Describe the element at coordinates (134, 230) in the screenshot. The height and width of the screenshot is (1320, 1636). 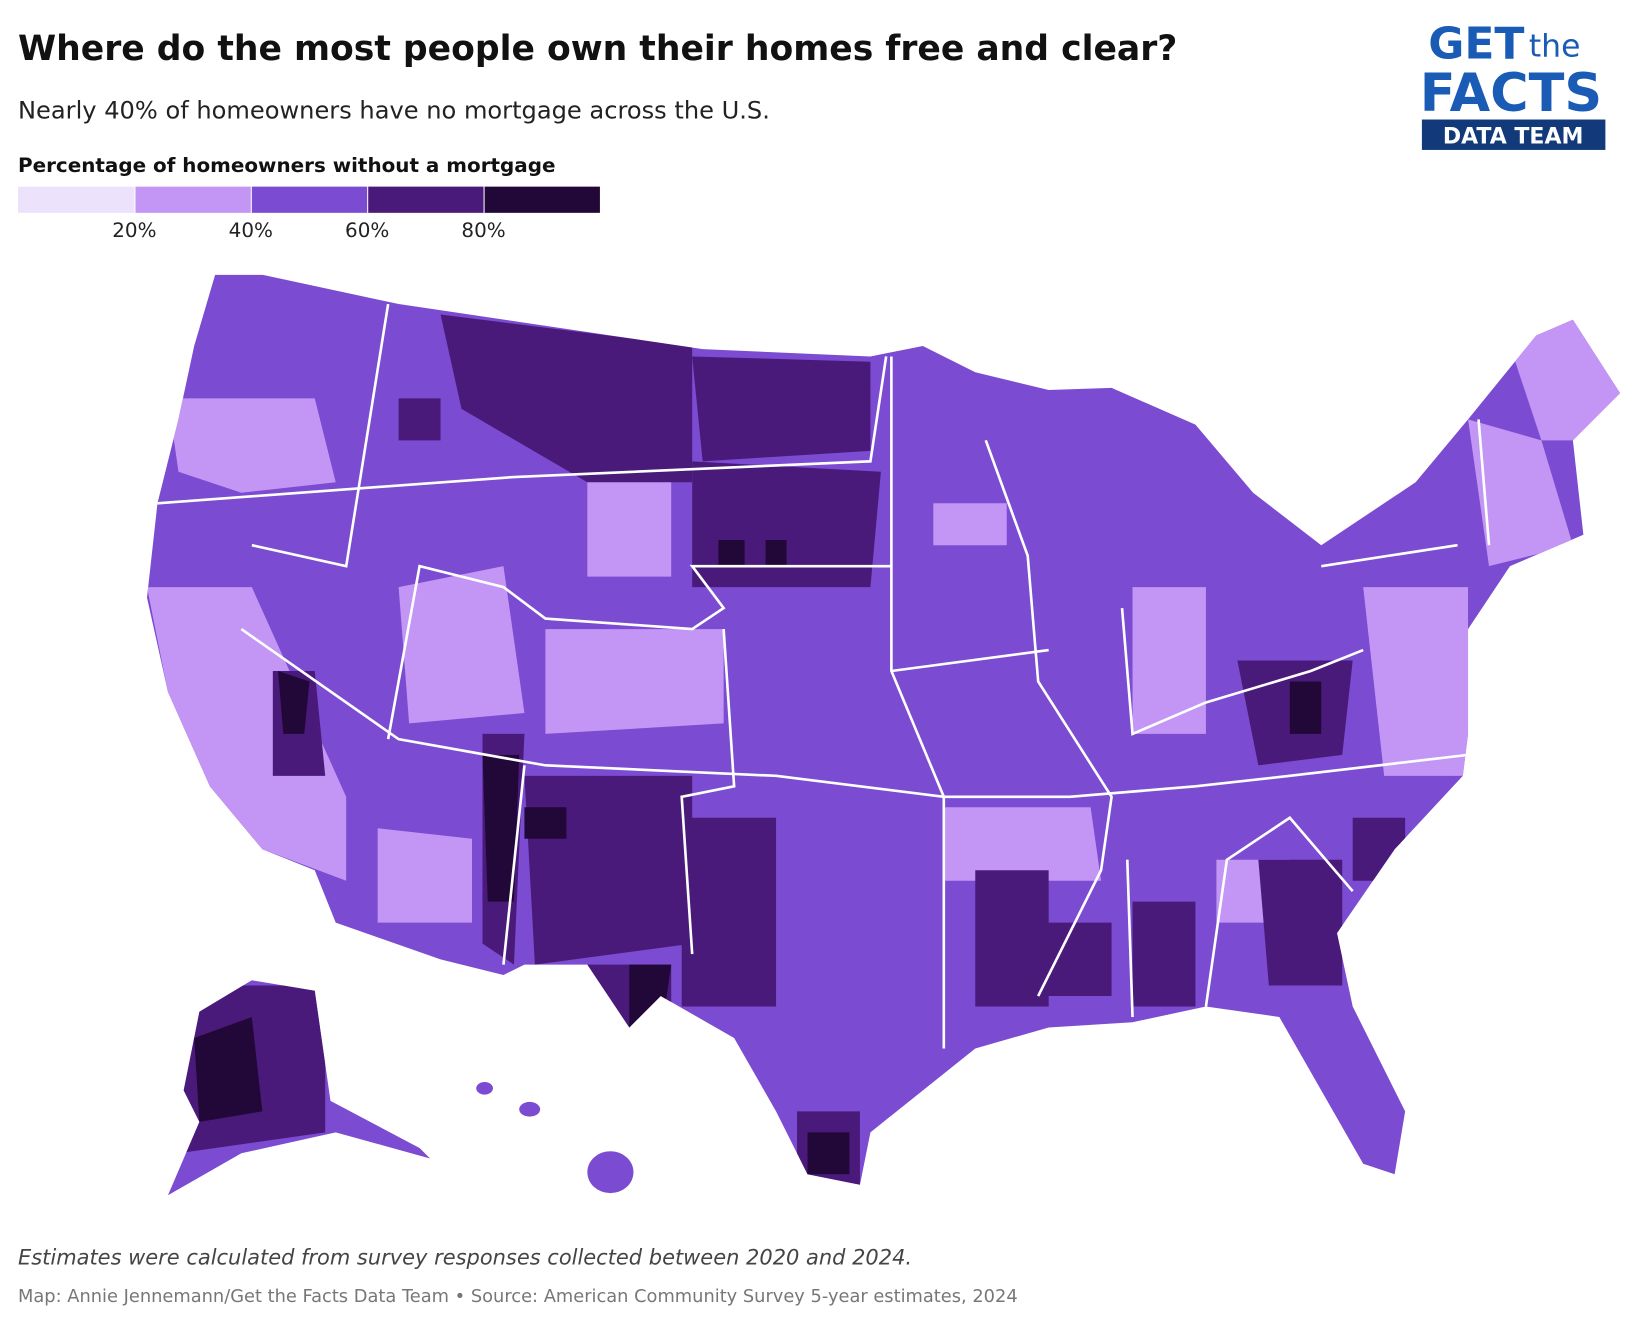
I see `legend-tick-label: 20%` at that location.